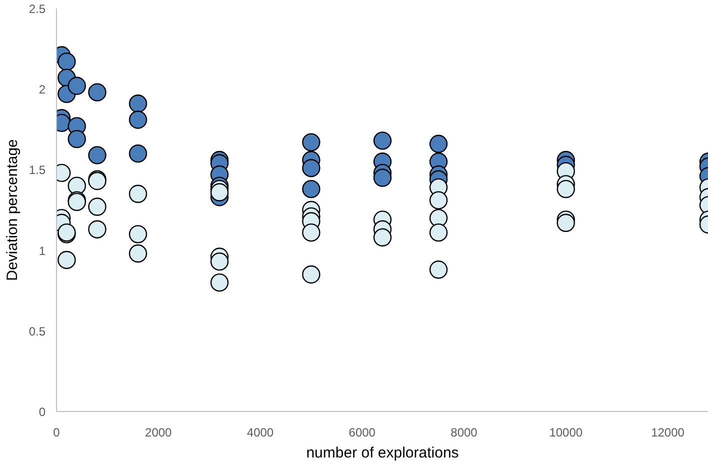 This screenshot has width=708, height=464. I want to click on y-tick-label: 0.5, so click(37, 331).